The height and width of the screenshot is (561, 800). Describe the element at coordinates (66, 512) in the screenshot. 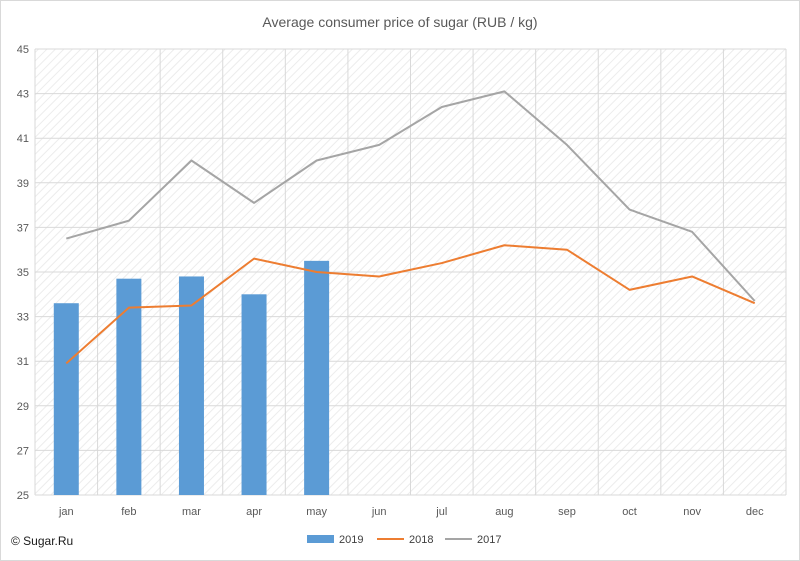

I see `x-tick-label: jan` at that location.